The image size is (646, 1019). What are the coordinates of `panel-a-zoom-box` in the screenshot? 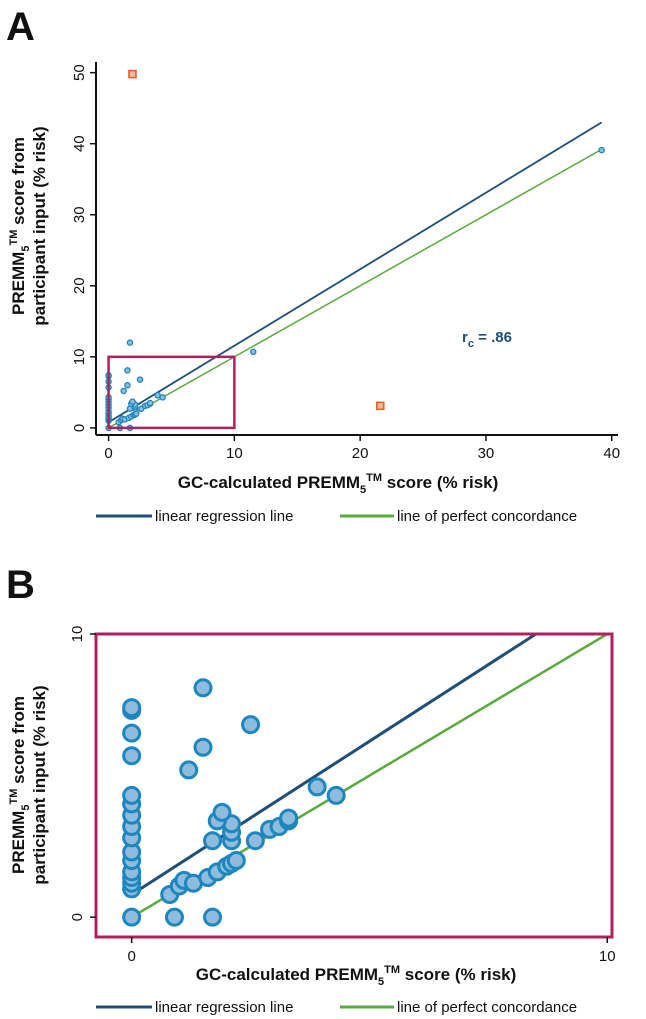 It's located at (171, 392).